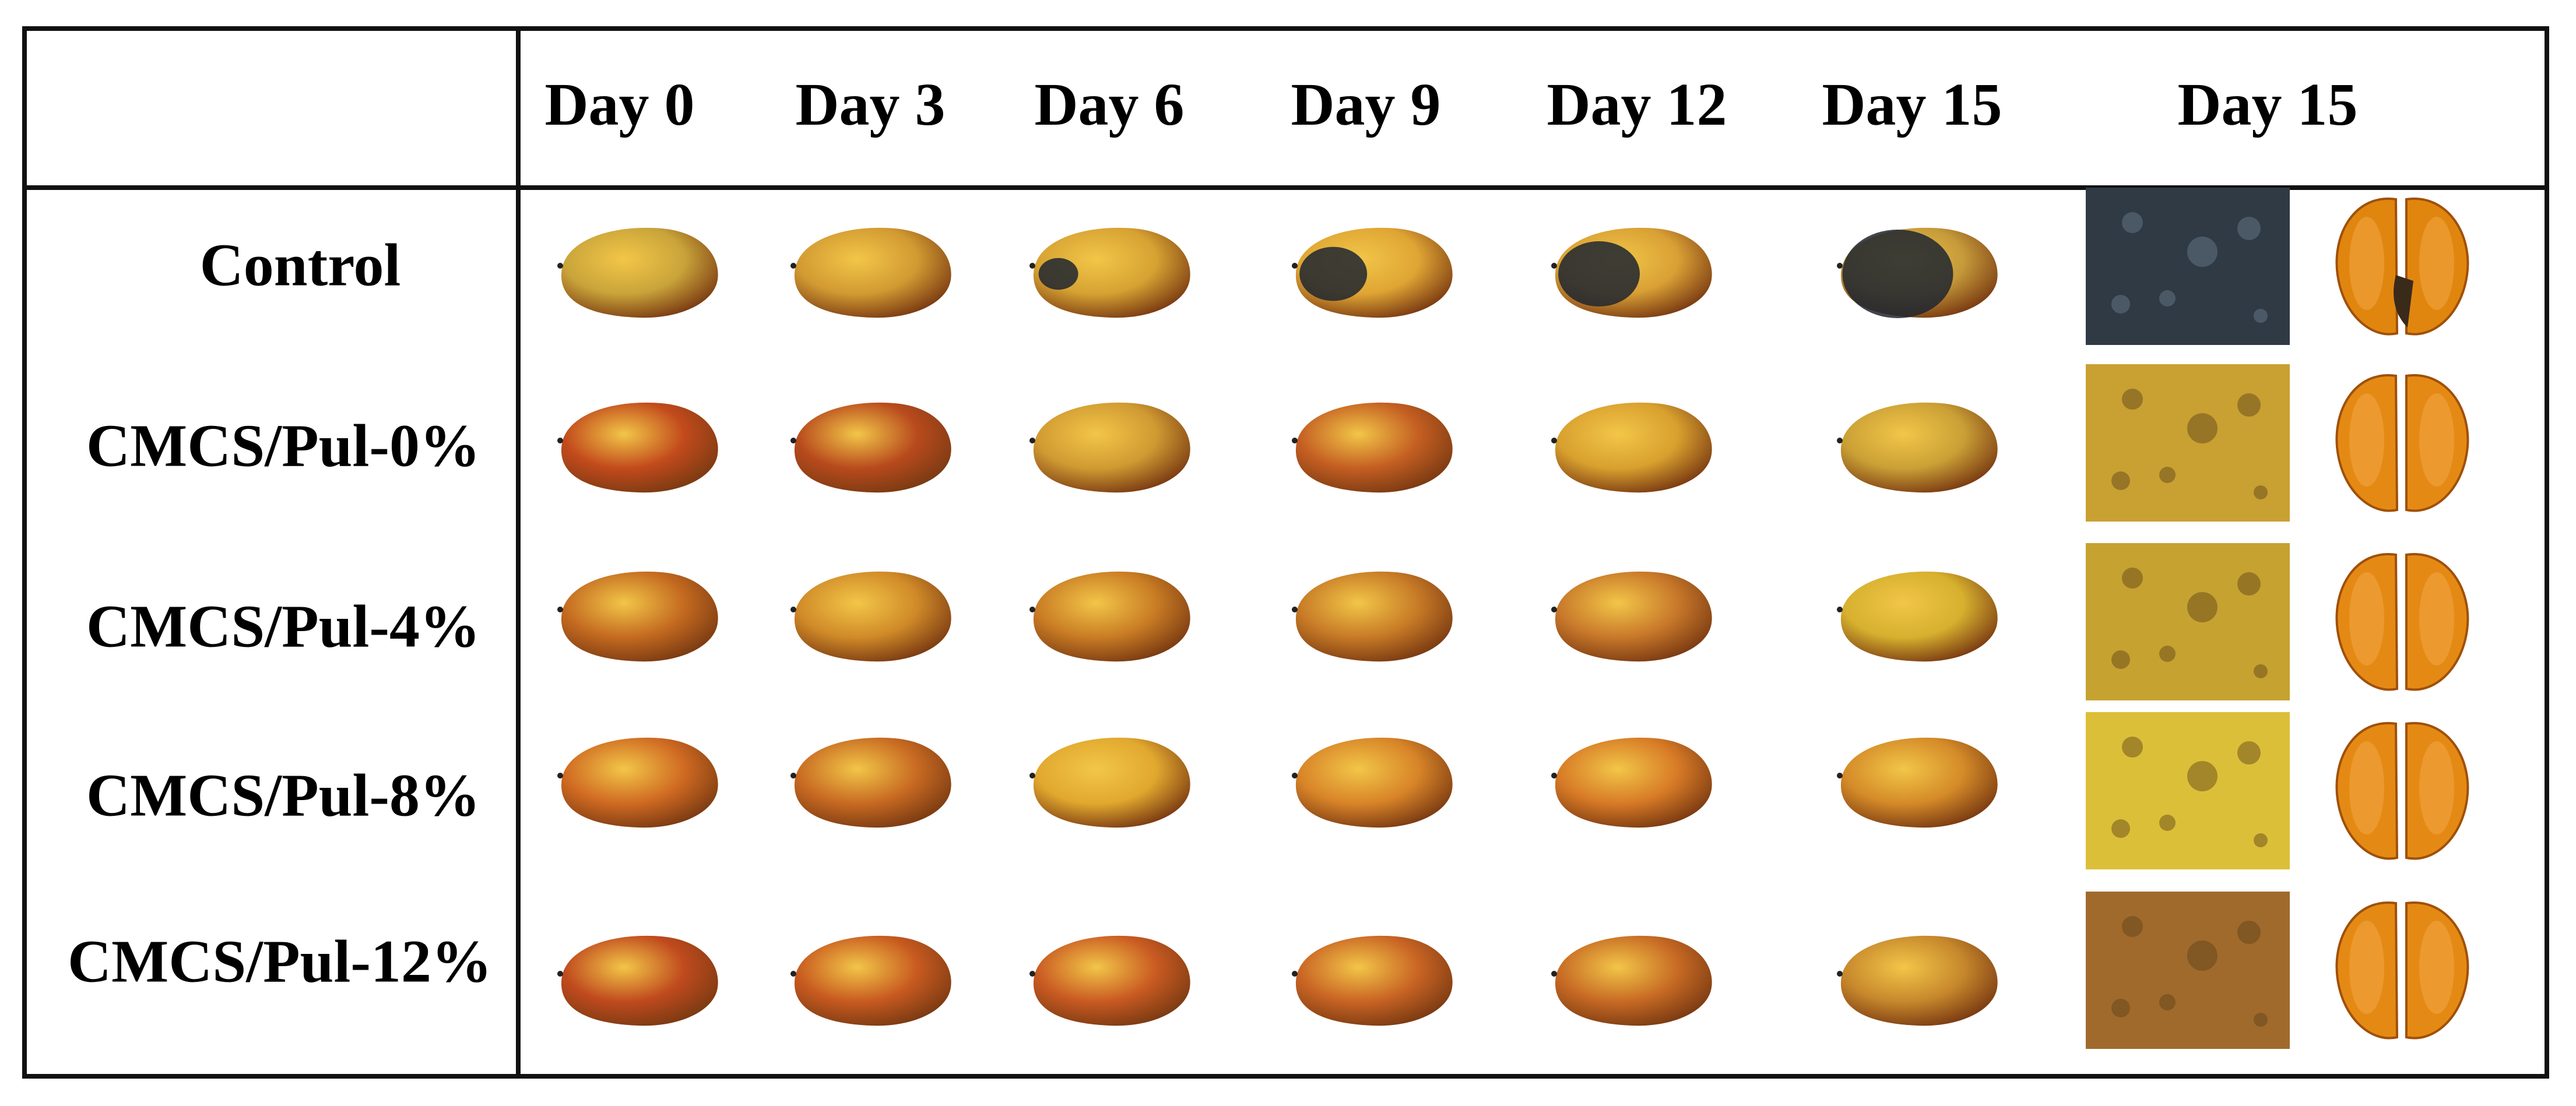 The height and width of the screenshot is (1106, 2576). What do you see at coordinates (283, 626) in the screenshot?
I see `row-label-cmcs-pul-4: CMCS/Pul-4%` at bounding box center [283, 626].